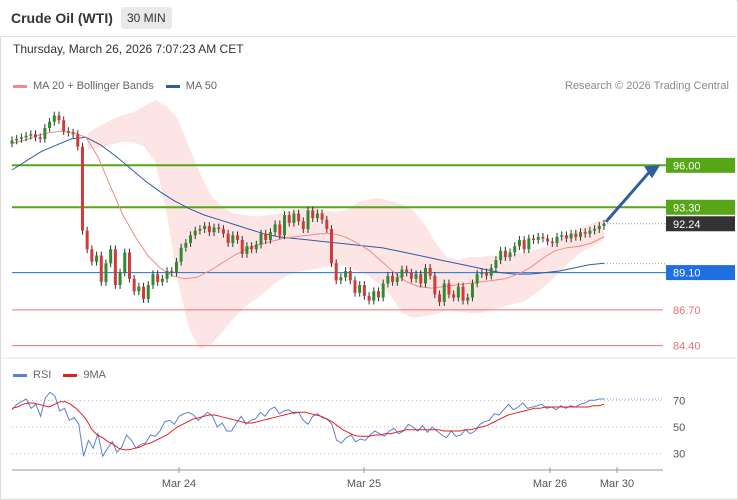  What do you see at coordinates (307, 424) in the screenshot?
I see `rsi-line` at bounding box center [307, 424].